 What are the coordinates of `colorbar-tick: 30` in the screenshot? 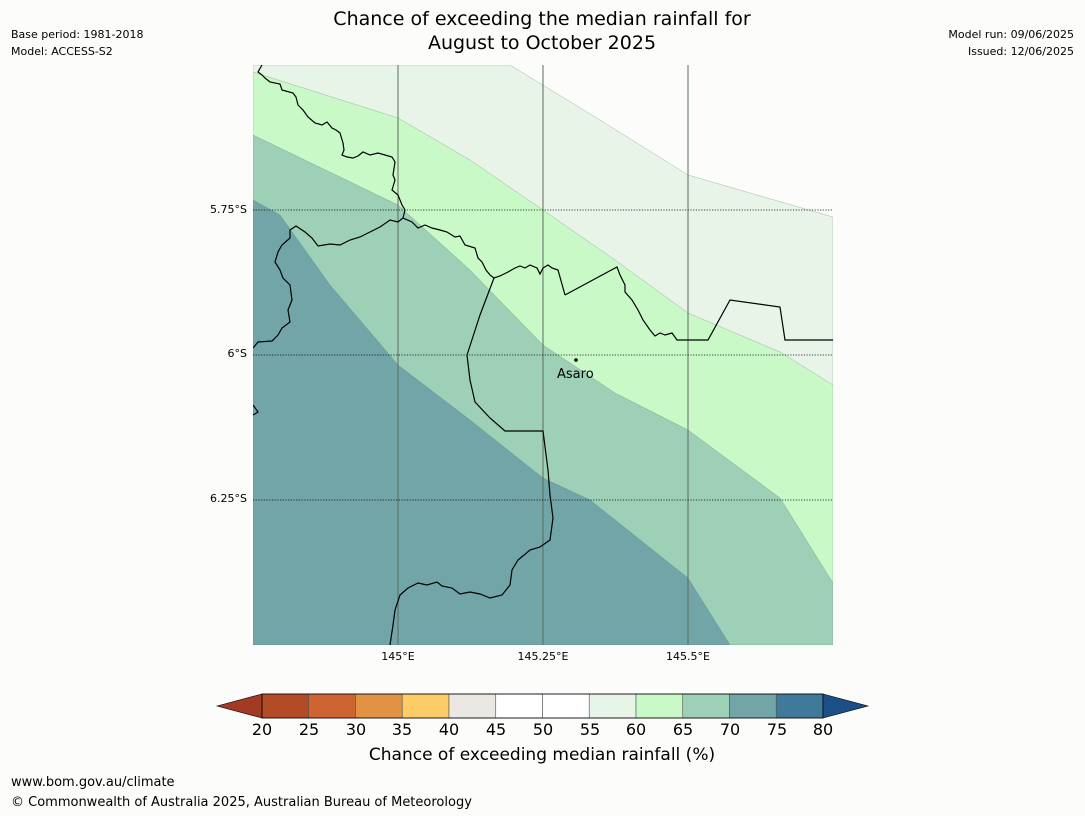 It's located at (356, 729).